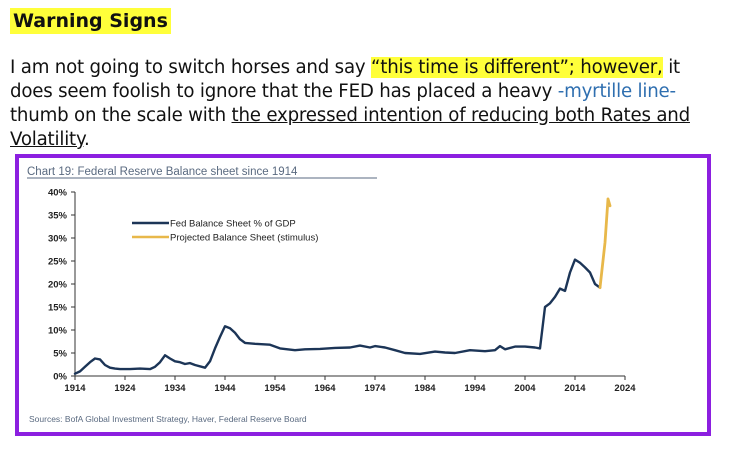  I want to click on x-tick-label: 1984, so click(425, 388).